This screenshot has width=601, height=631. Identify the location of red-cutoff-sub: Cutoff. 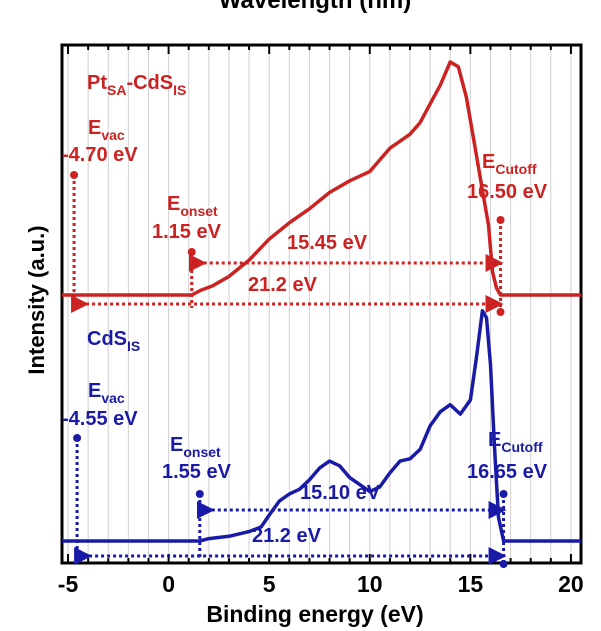
(516, 169).